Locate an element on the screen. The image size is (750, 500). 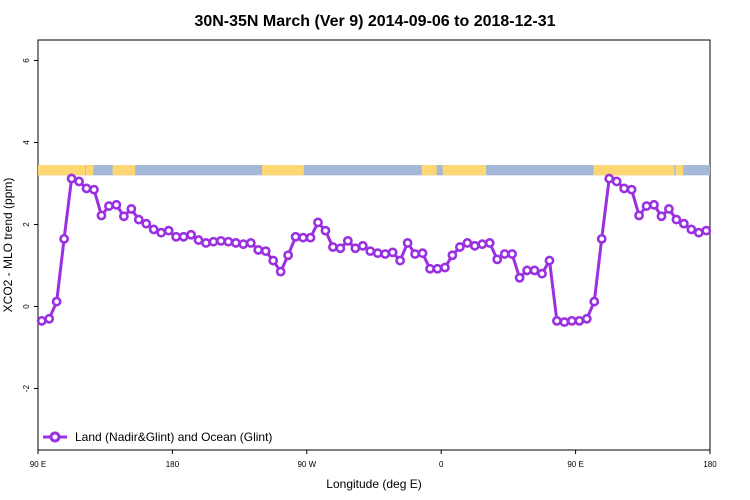
y-axis-label: XCO2 - MLO trend (ppm) is located at coordinates (8, 245).